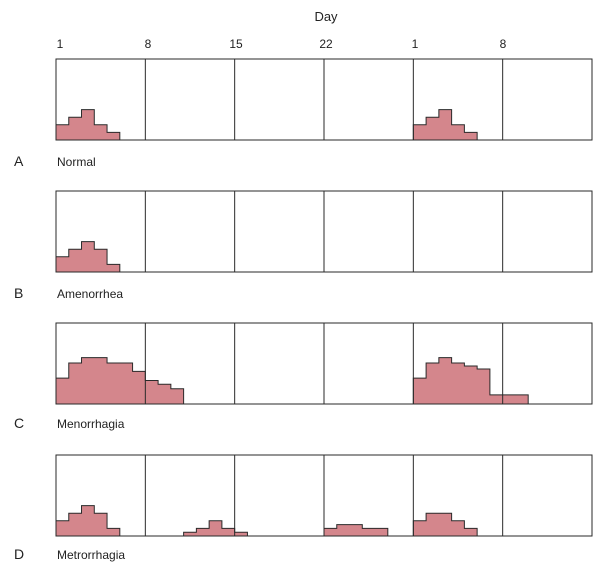 This screenshot has height=579, width=601. Describe the element at coordinates (19, 161) in the screenshot. I see `panel-normal-letter: A` at that location.